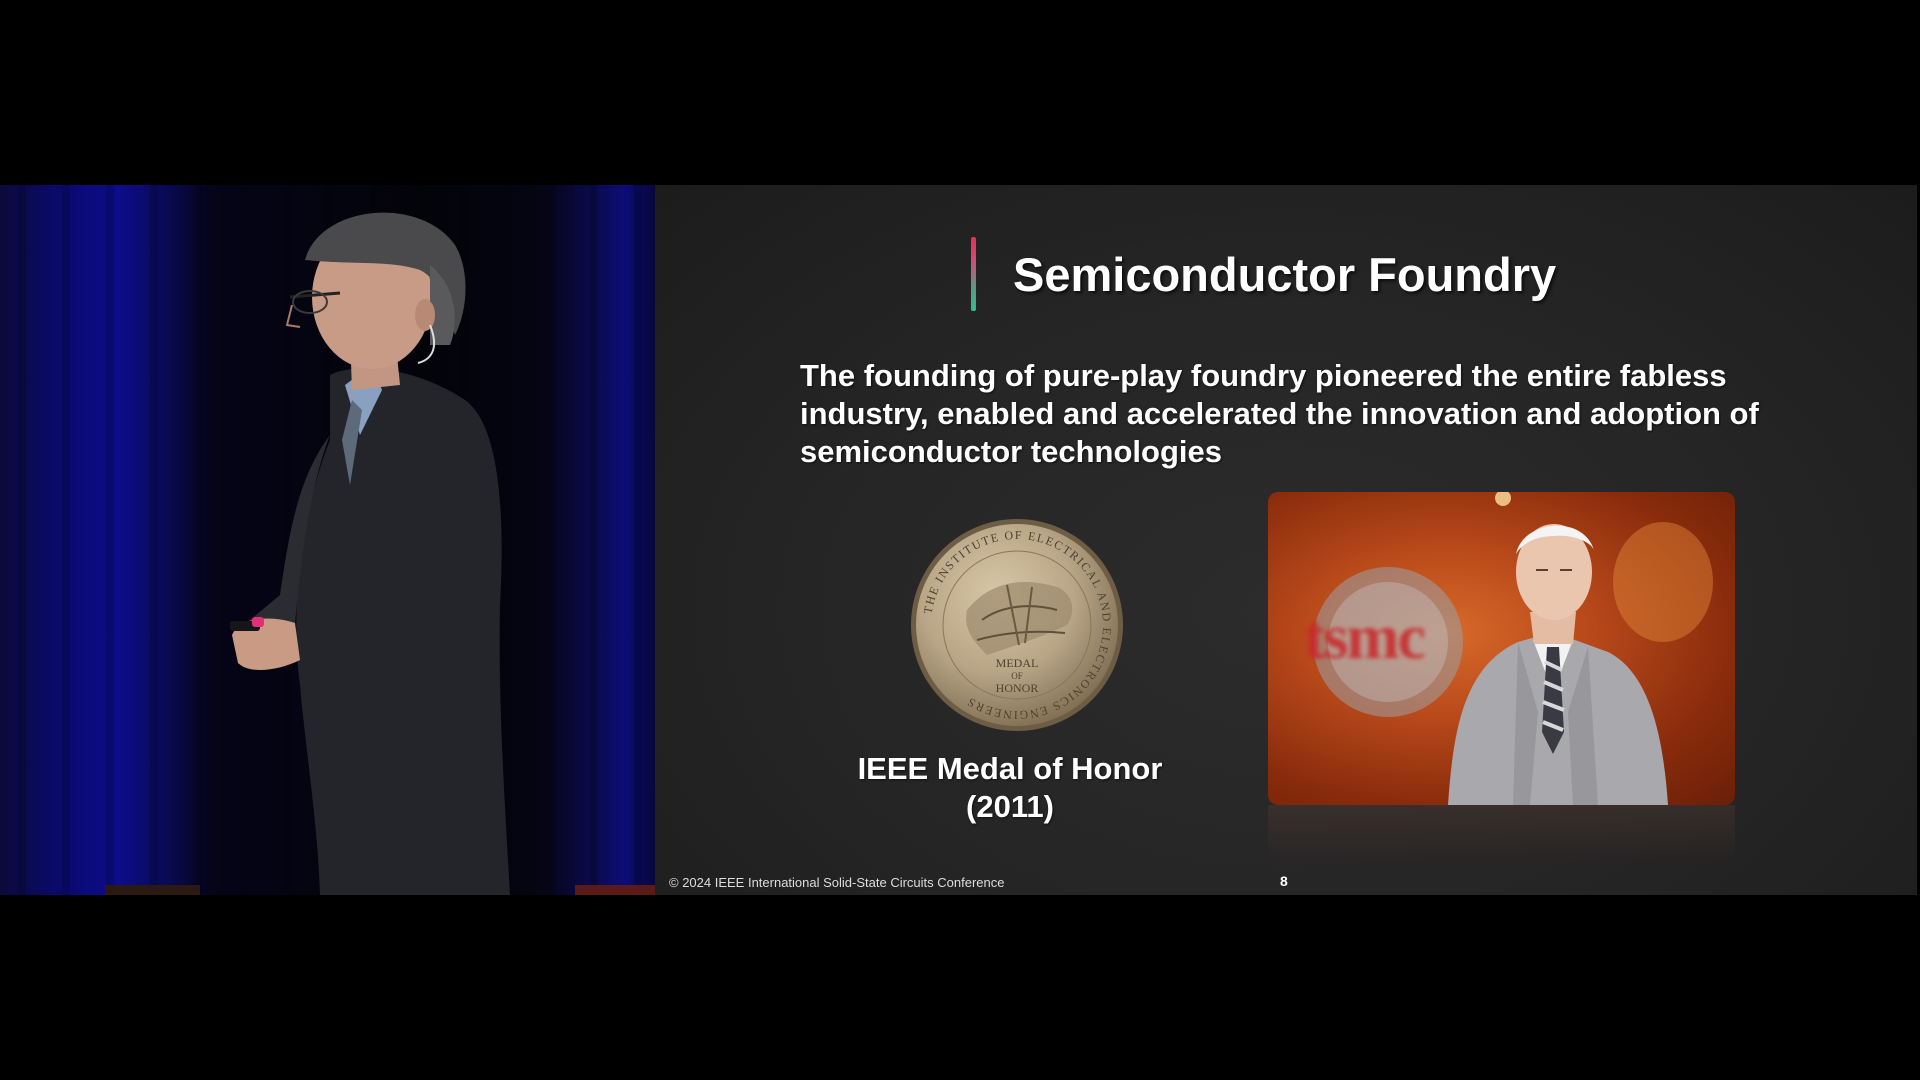 The width and height of the screenshot is (1920, 1080). Describe the element at coordinates (1501, 832) in the screenshot. I see `photo-reflection` at that location.